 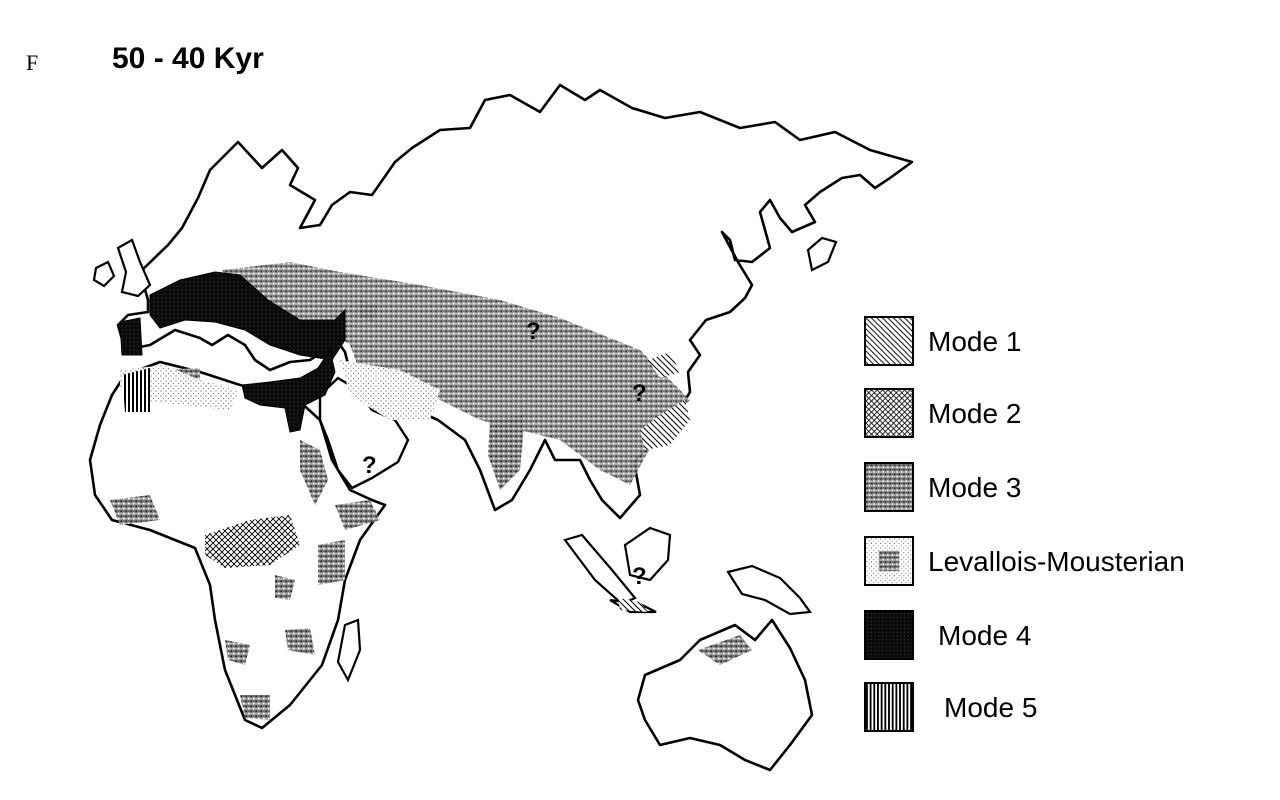 I want to click on uncertain-marker-central-asia: ?, so click(x=533, y=331).